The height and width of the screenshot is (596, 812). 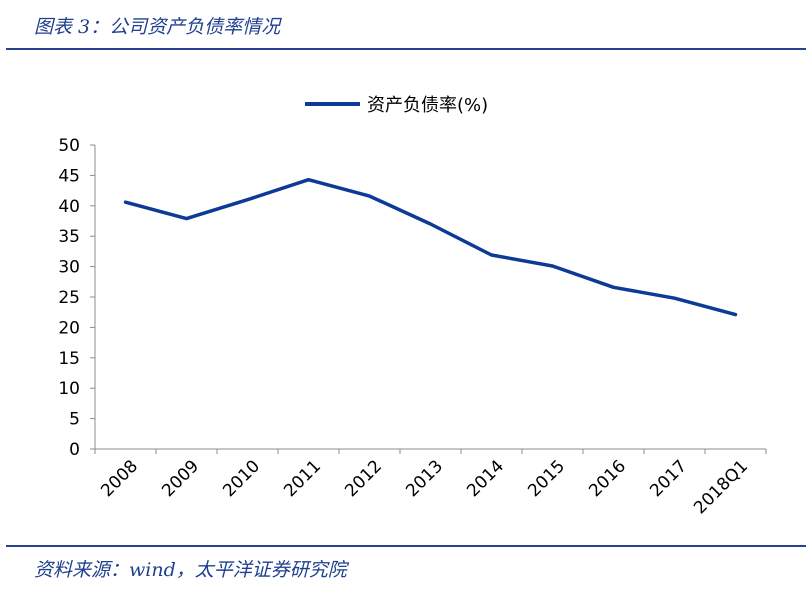 What do you see at coordinates (427, 105) in the screenshot?
I see `legend-label: 资产负债率(%)` at bounding box center [427, 105].